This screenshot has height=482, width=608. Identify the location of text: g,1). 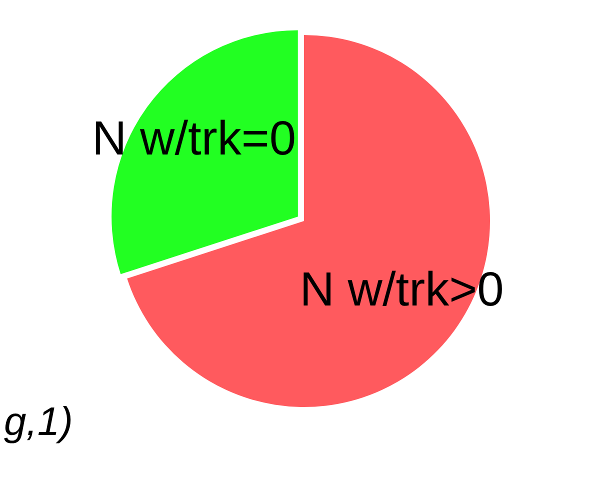
(38, 422).